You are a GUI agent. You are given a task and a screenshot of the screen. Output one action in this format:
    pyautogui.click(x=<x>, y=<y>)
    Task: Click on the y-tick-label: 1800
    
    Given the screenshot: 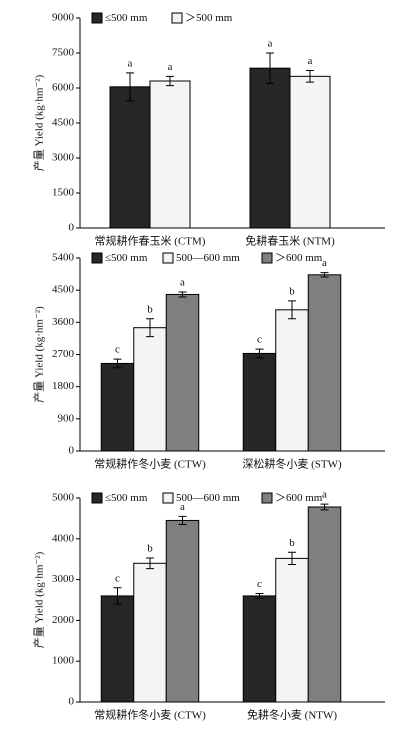 What is the action you would take?
    pyautogui.click(x=63, y=386)
    